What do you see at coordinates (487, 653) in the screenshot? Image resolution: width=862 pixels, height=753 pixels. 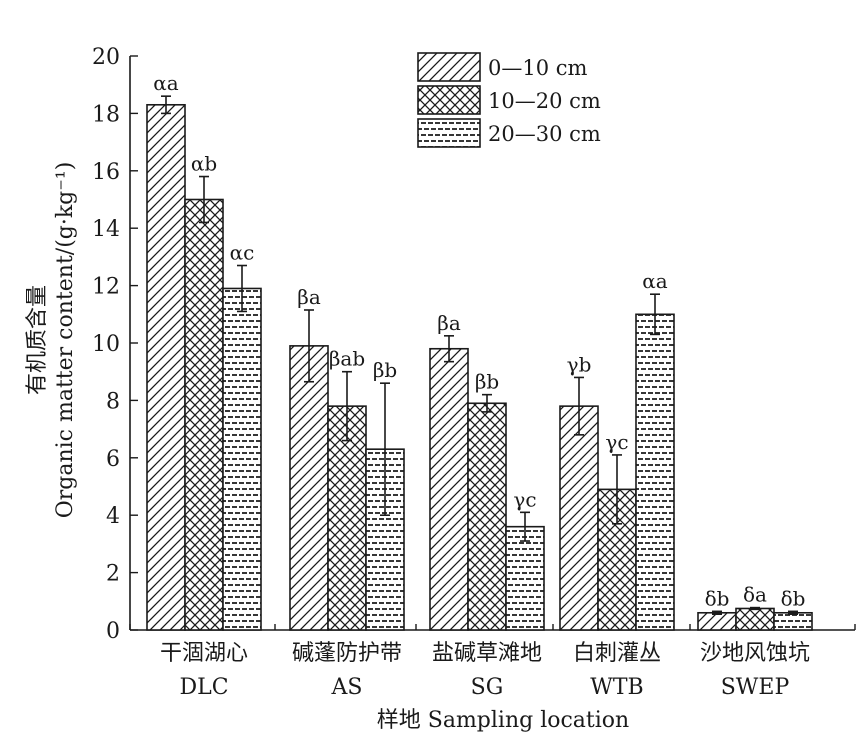 I see `x-tick-label-cn: 盐碱草滩地` at bounding box center [487, 653].